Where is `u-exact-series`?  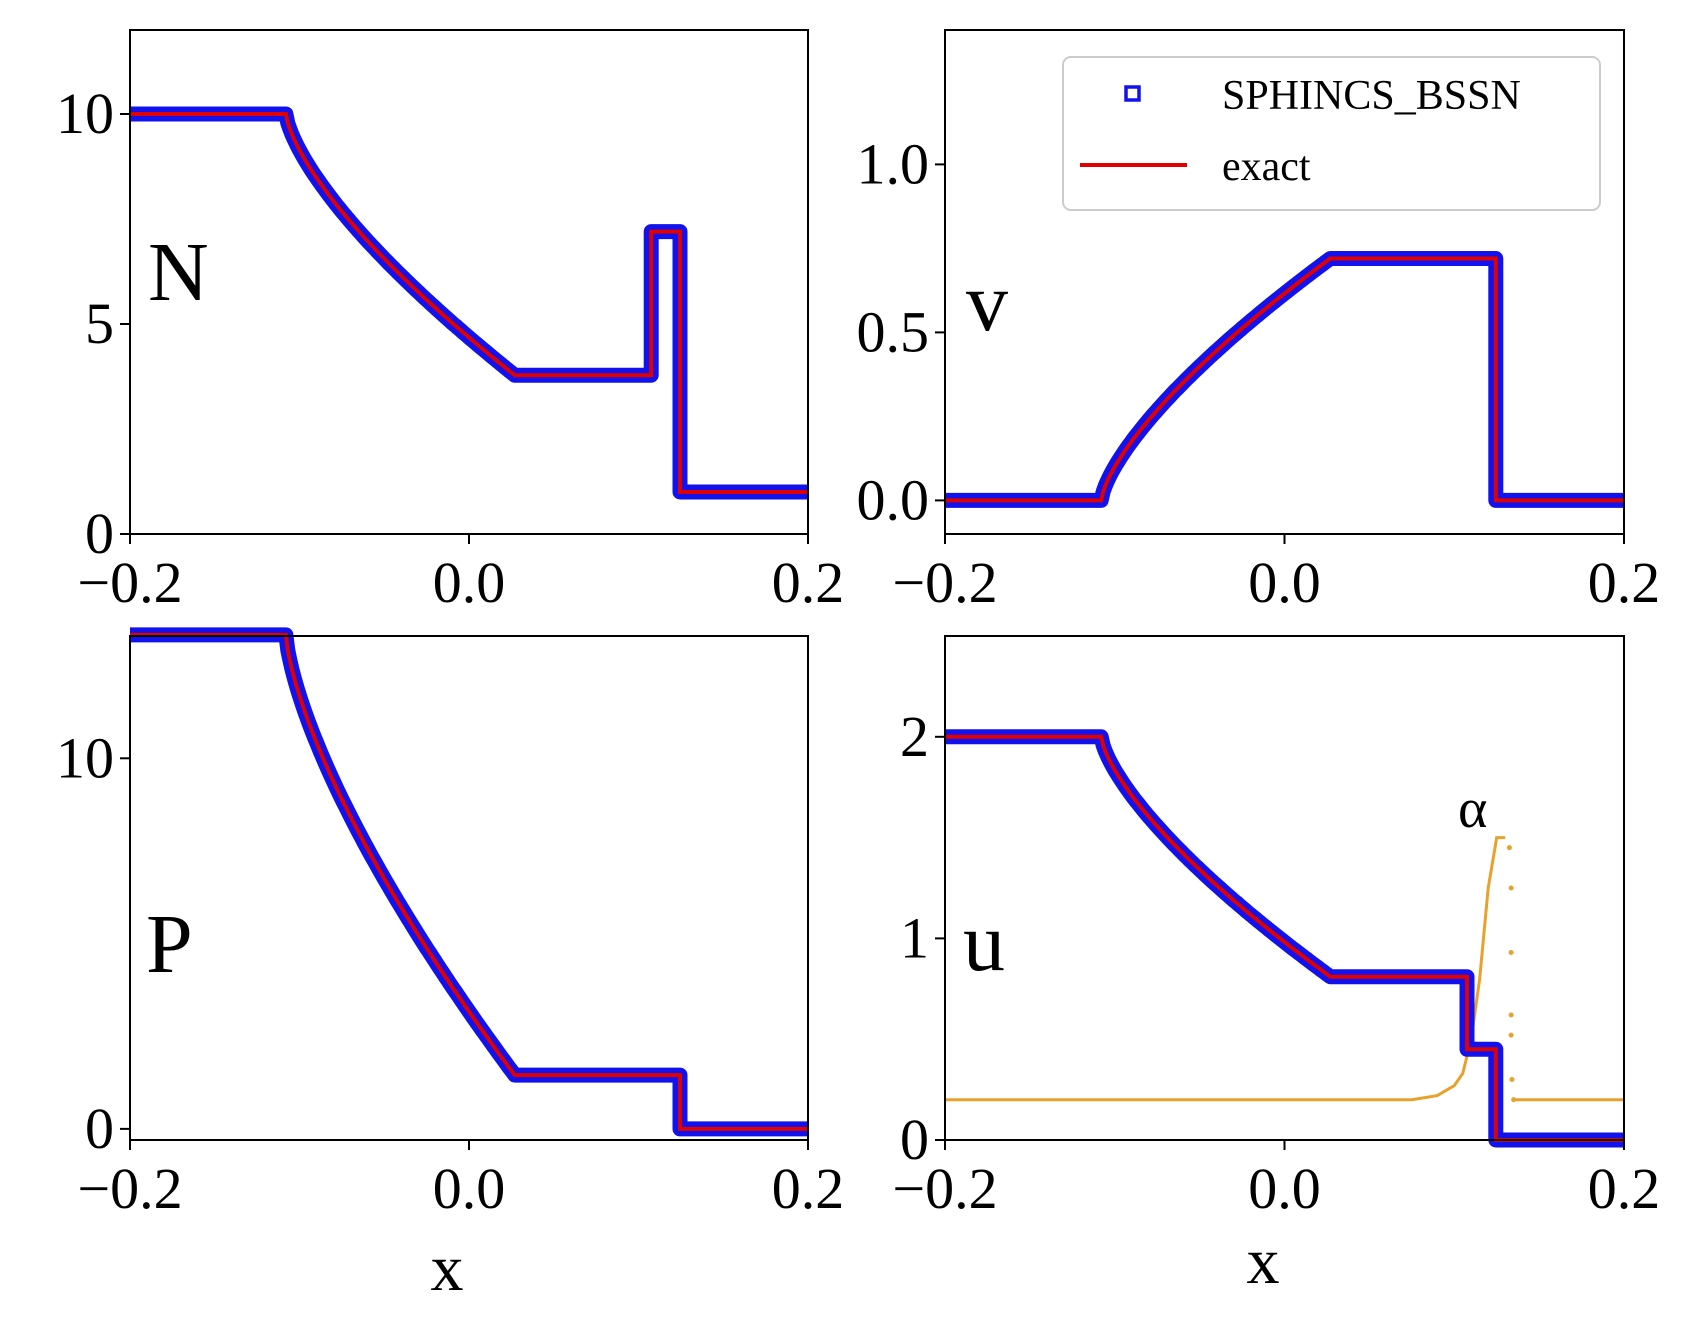
u-exact-series is located at coordinates (1284, 938).